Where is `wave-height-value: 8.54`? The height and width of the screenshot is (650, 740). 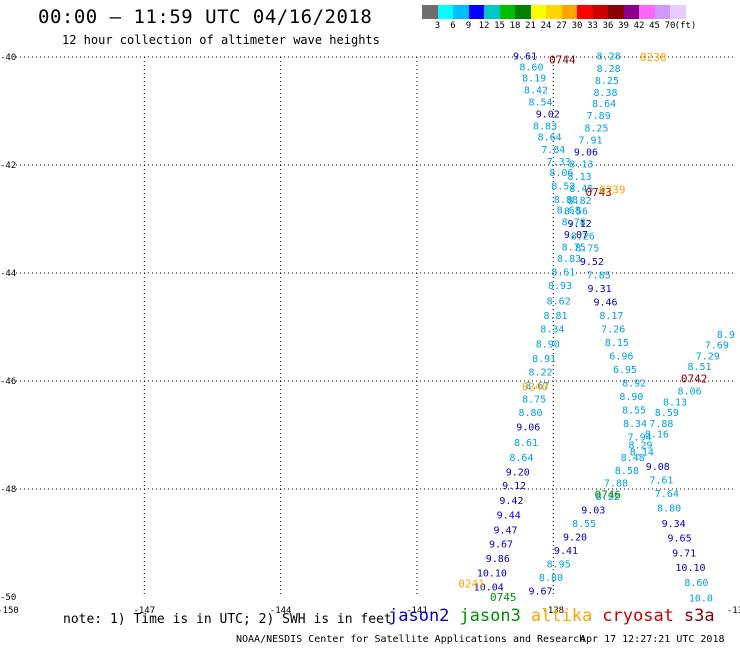 wave-height-value: 8.54 is located at coordinates (540, 103).